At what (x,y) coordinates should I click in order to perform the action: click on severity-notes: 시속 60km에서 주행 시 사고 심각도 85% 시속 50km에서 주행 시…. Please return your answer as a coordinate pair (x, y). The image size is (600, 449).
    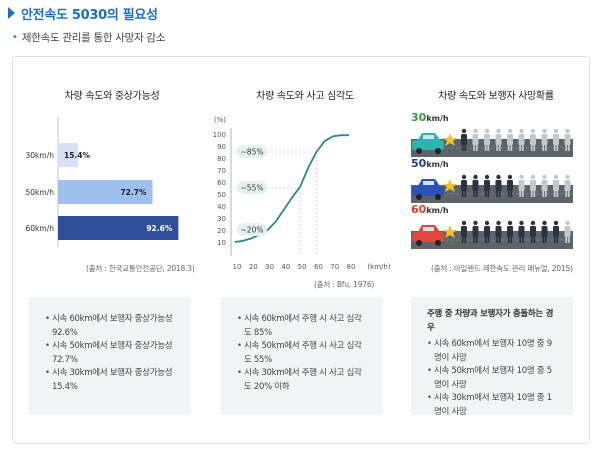
    Looking at the image, I should click on (302, 356).